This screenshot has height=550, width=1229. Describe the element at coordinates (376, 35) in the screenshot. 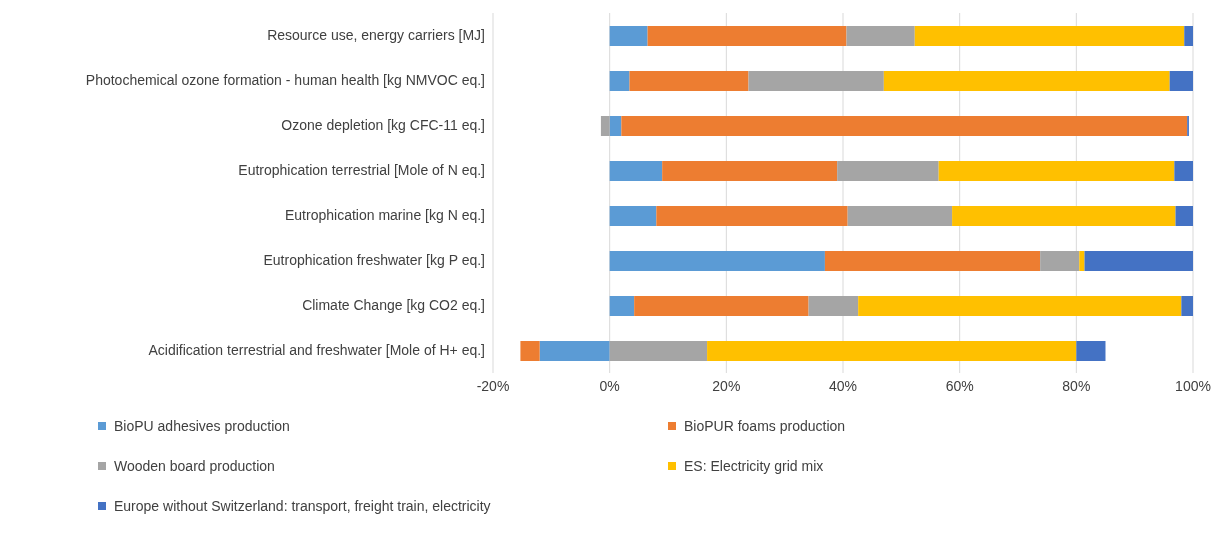

I see `y-tick-label: Resource use, energy carriers [MJ]` at that location.